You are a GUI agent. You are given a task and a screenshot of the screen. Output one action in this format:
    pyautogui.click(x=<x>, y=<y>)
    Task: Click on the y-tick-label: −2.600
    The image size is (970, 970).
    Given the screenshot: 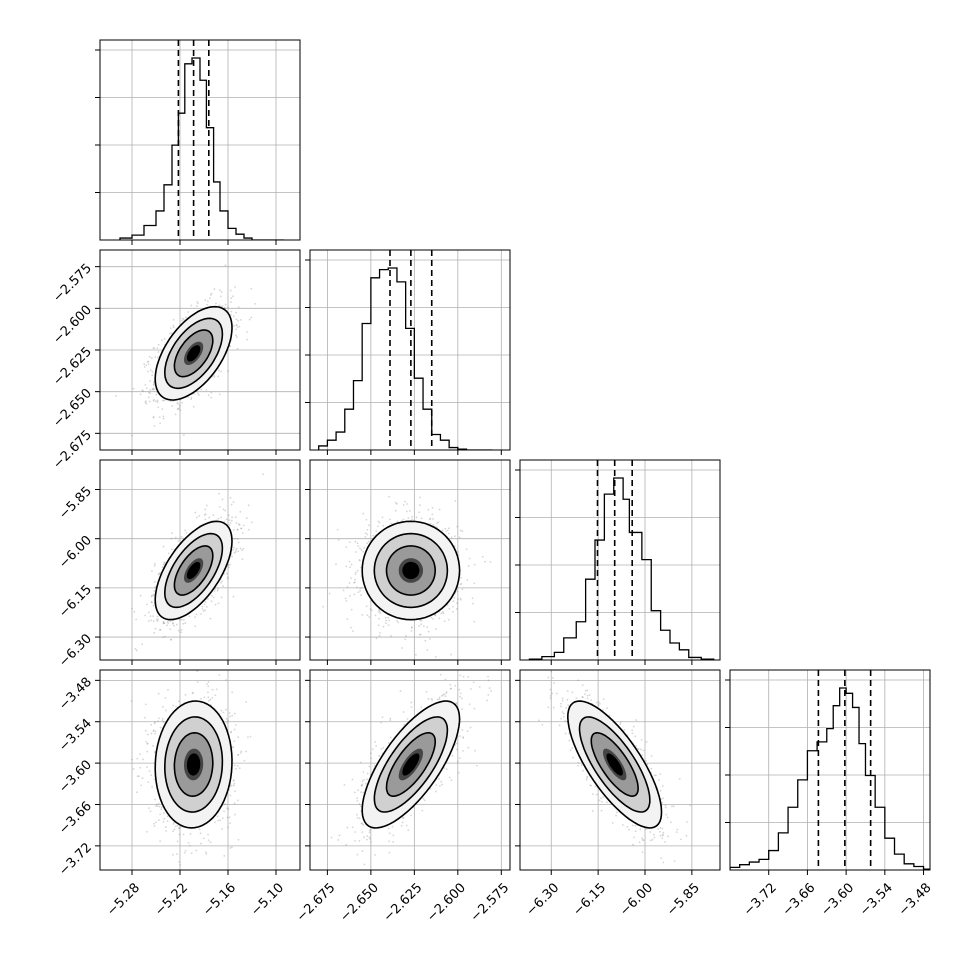 What is the action you would take?
    pyautogui.click(x=72, y=325)
    